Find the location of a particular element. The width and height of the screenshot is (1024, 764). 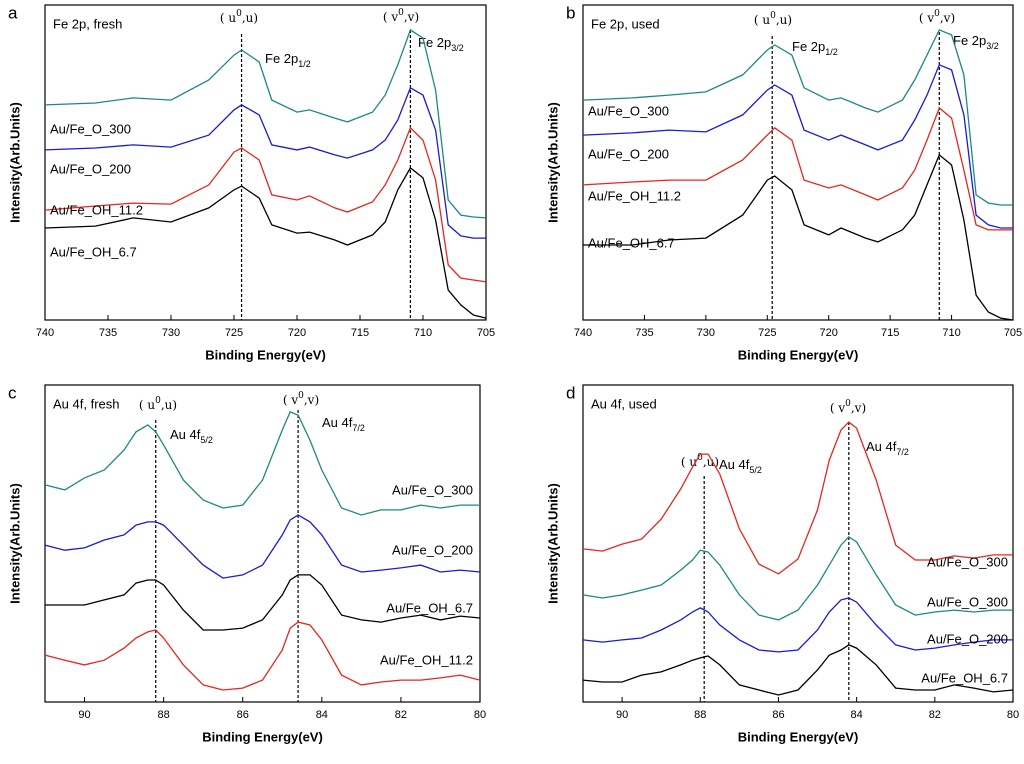

x-tick-label: 82 is located at coordinates (935, 715).